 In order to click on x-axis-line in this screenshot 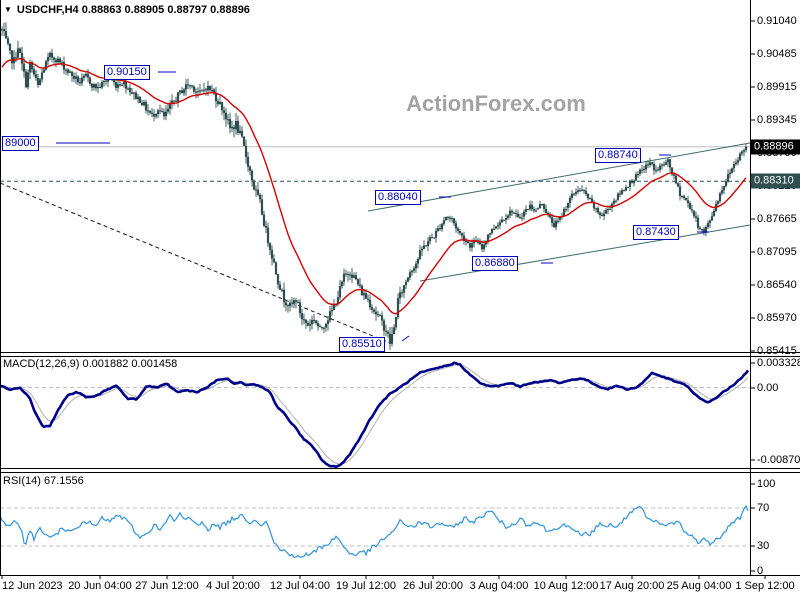, I will do `click(400, 575)`.